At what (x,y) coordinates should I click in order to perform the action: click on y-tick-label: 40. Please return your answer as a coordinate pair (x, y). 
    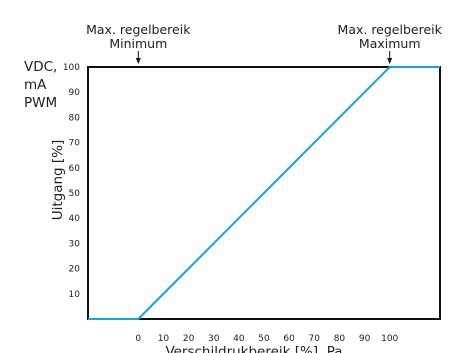
    Looking at the image, I should click on (75, 219).